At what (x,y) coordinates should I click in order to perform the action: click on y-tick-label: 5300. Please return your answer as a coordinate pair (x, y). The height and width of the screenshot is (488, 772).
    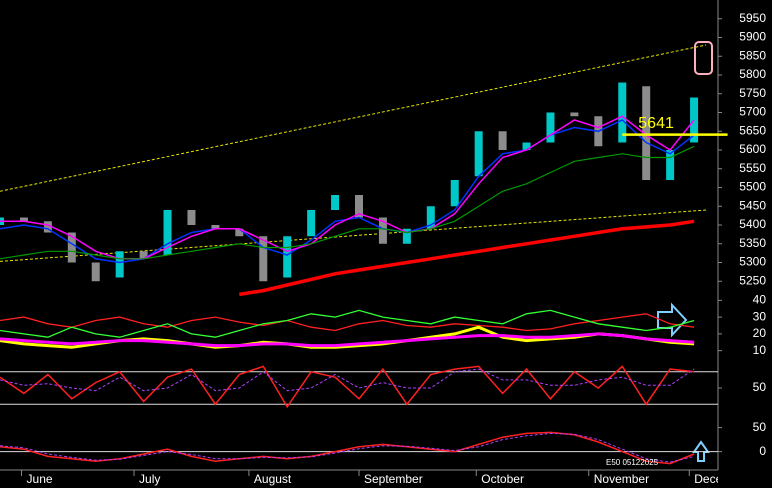
    Looking at the image, I should click on (752, 262).